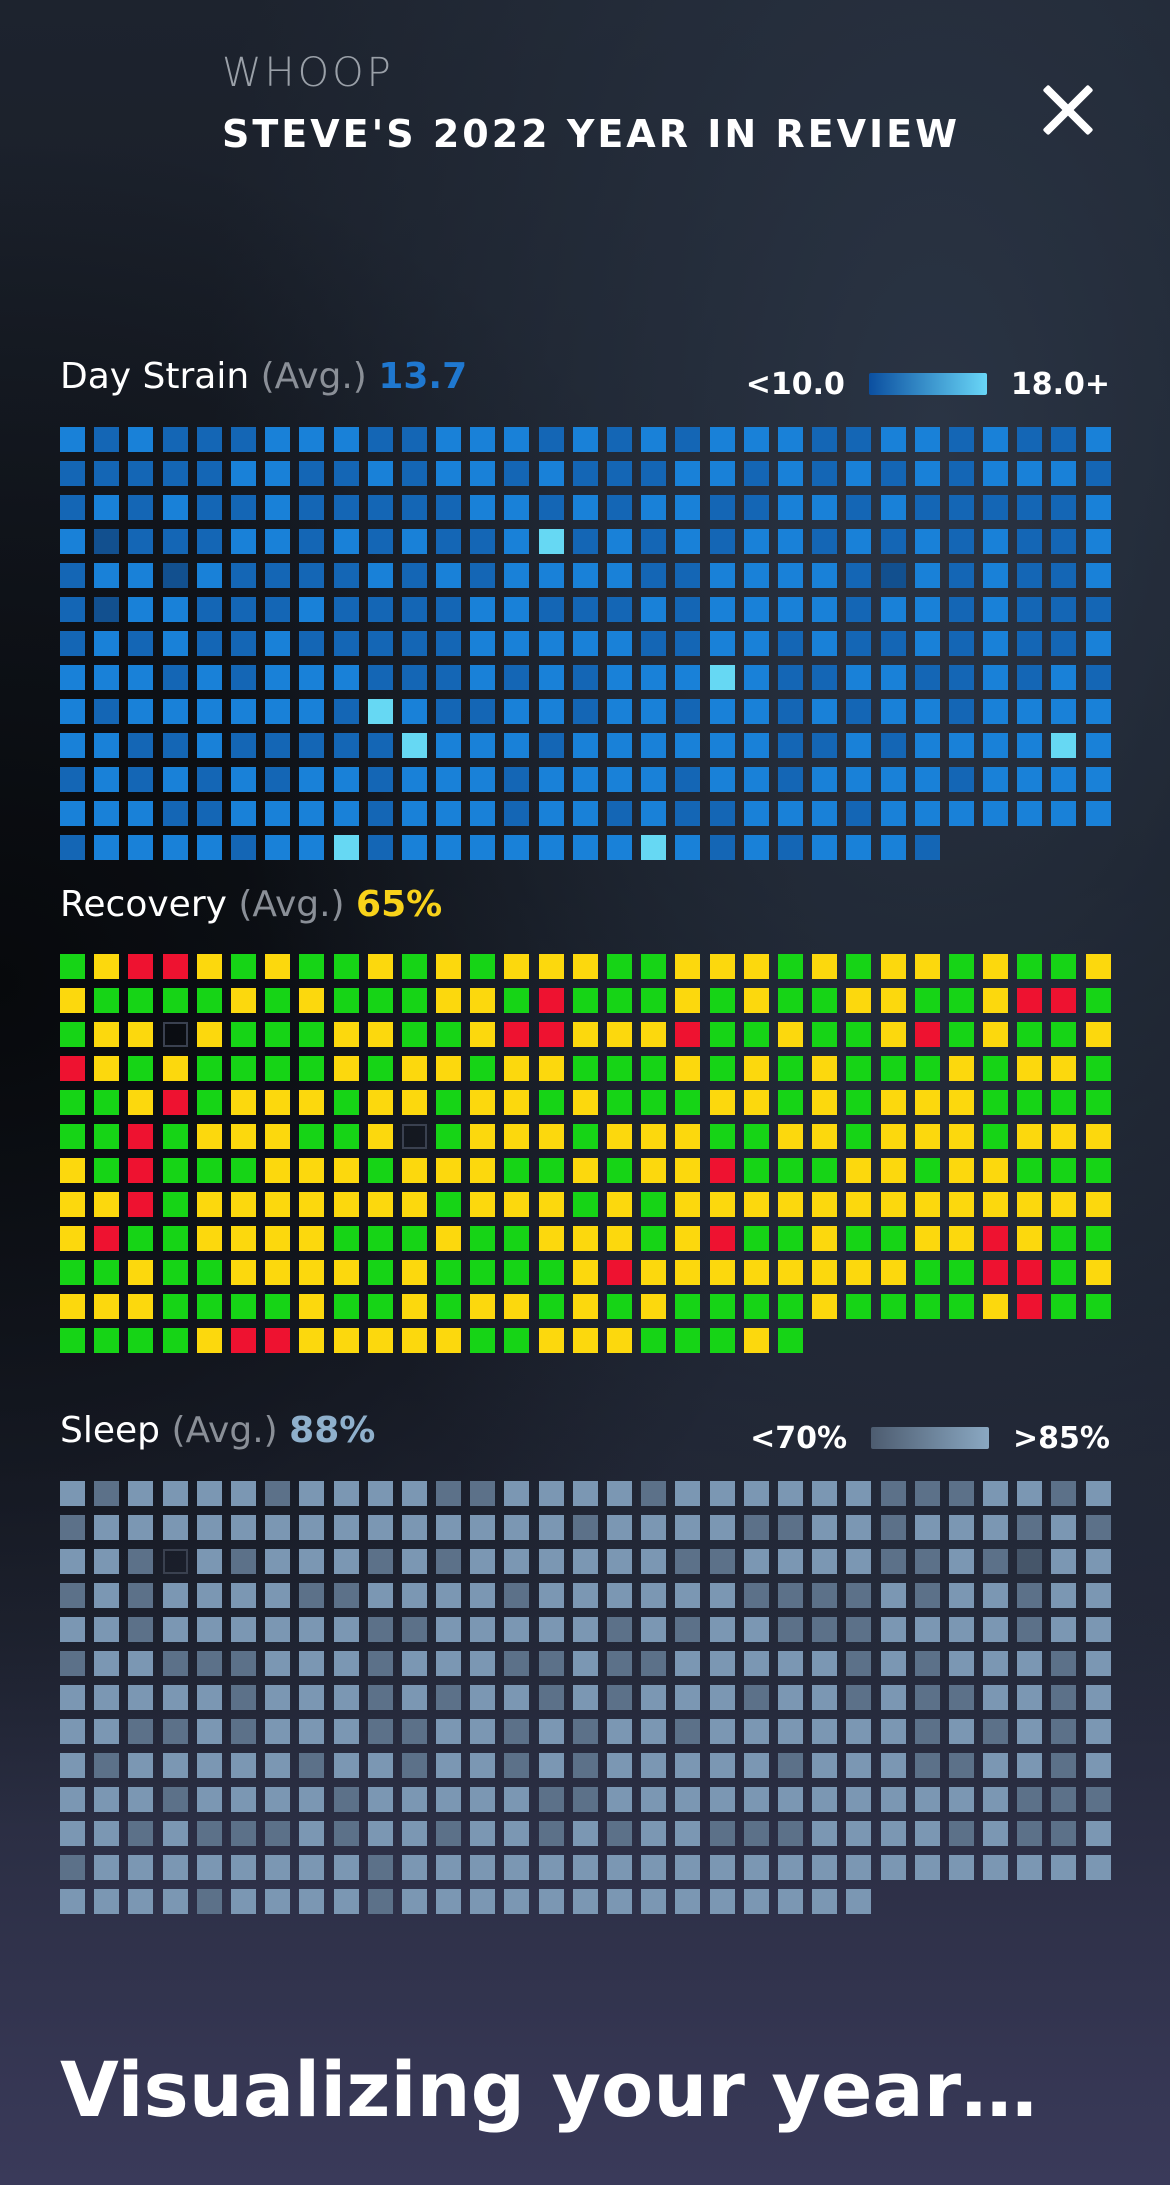 The height and width of the screenshot is (2185, 1170). I want to click on close-icon, so click(1068, 110).